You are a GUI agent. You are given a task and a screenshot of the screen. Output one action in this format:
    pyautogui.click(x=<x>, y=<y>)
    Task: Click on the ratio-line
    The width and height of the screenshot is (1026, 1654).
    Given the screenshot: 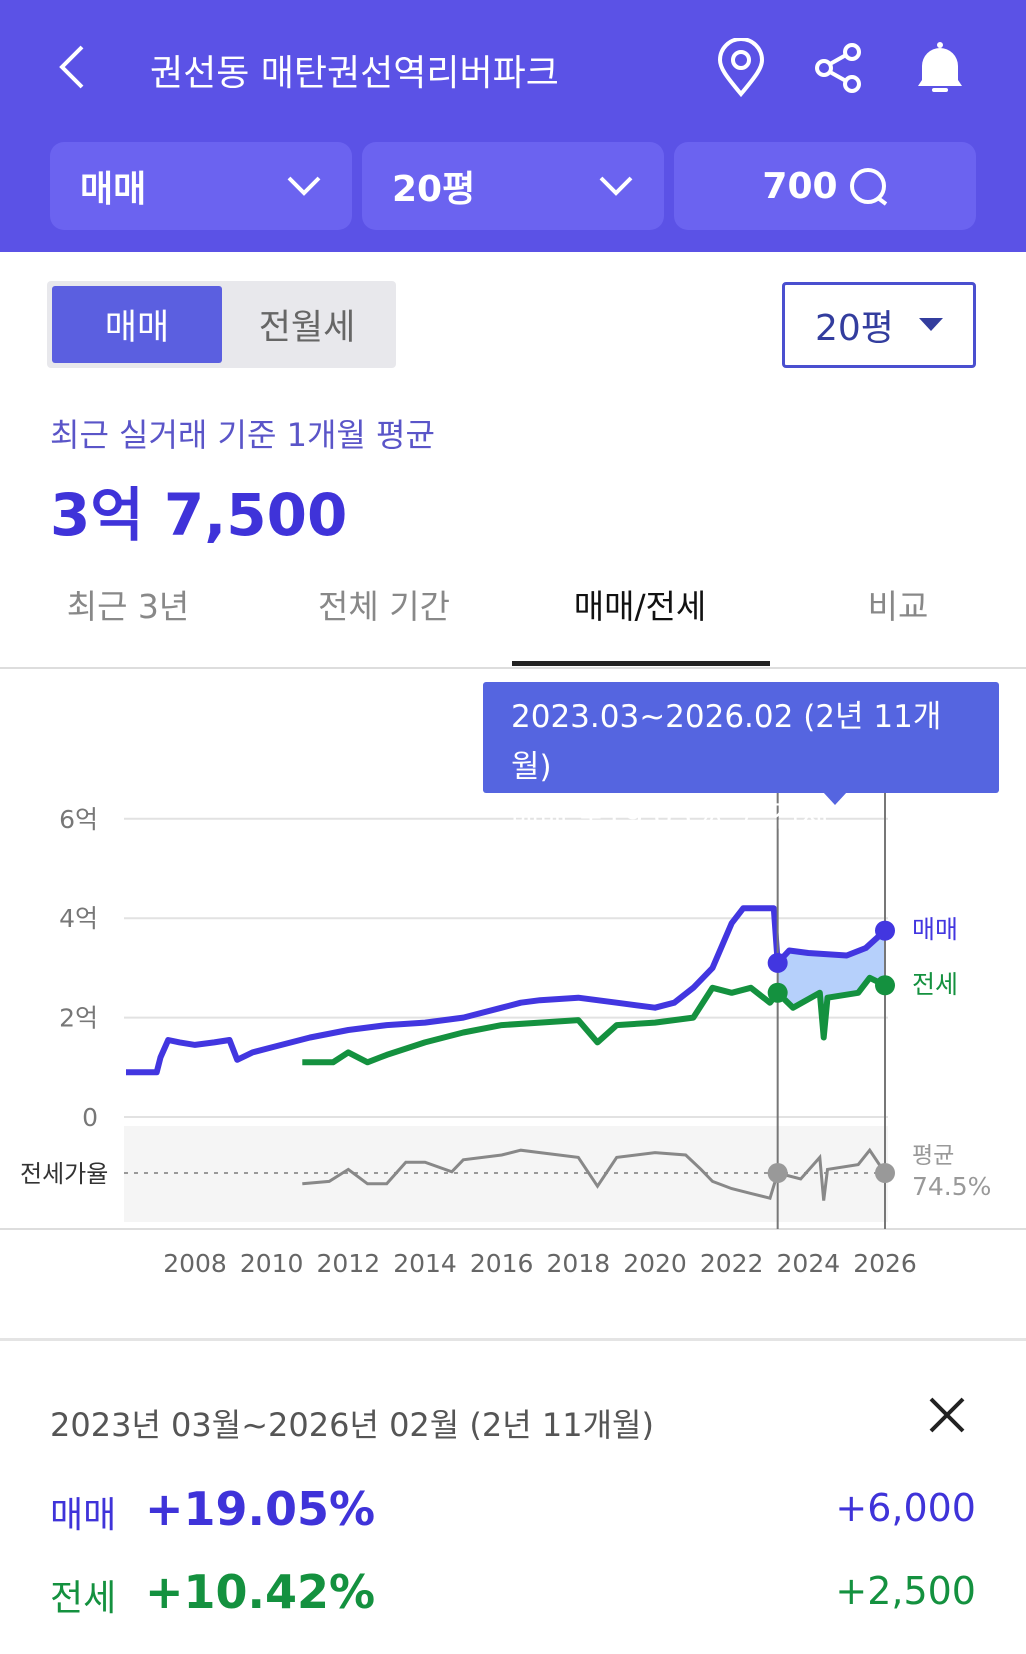 What is the action you would take?
    pyautogui.click(x=594, y=1174)
    